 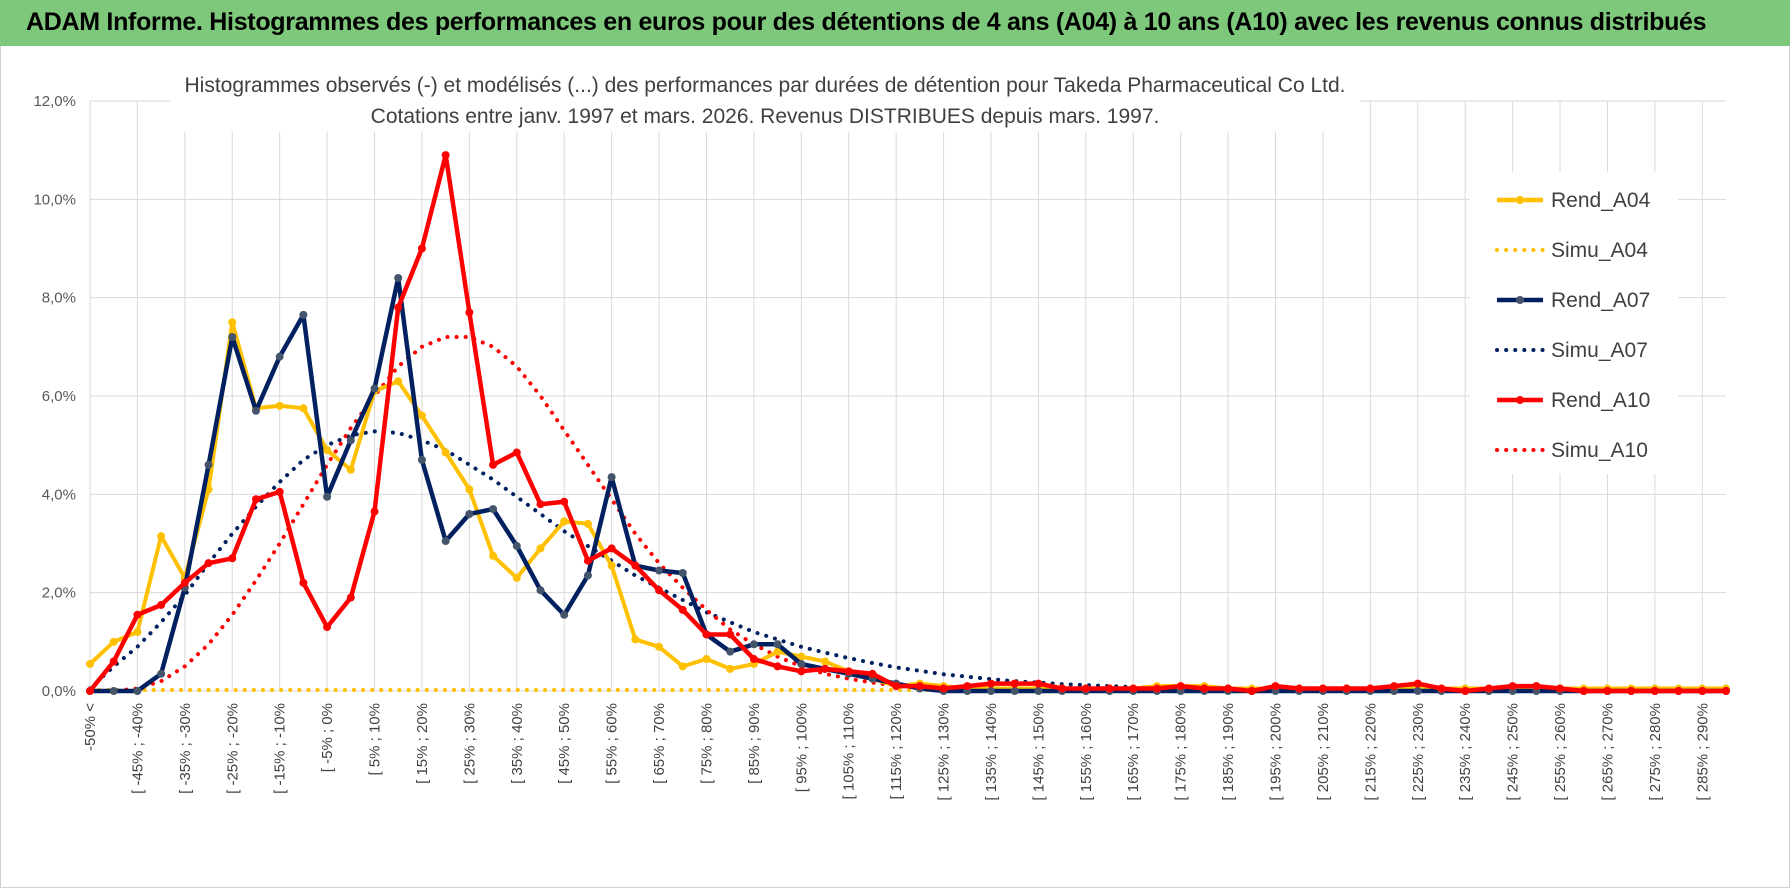 What do you see at coordinates (1702, 752) in the screenshot?
I see `x-tick-label: [ 285% ; 290%` at bounding box center [1702, 752].